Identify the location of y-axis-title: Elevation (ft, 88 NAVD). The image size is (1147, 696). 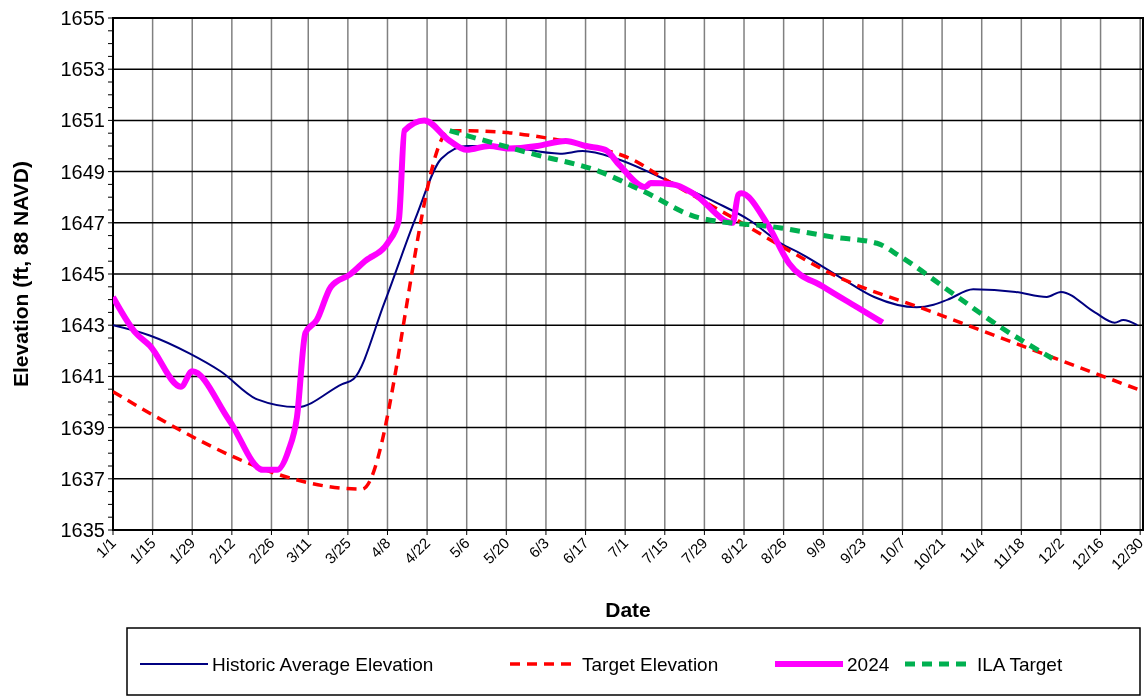
(20, 274).